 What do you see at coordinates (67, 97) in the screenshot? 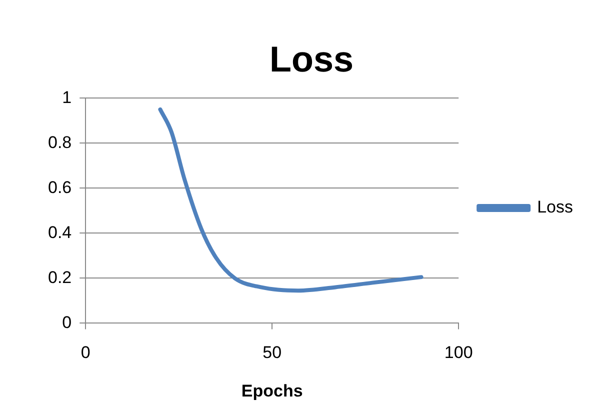
I see `y-tick-label: 1` at bounding box center [67, 97].